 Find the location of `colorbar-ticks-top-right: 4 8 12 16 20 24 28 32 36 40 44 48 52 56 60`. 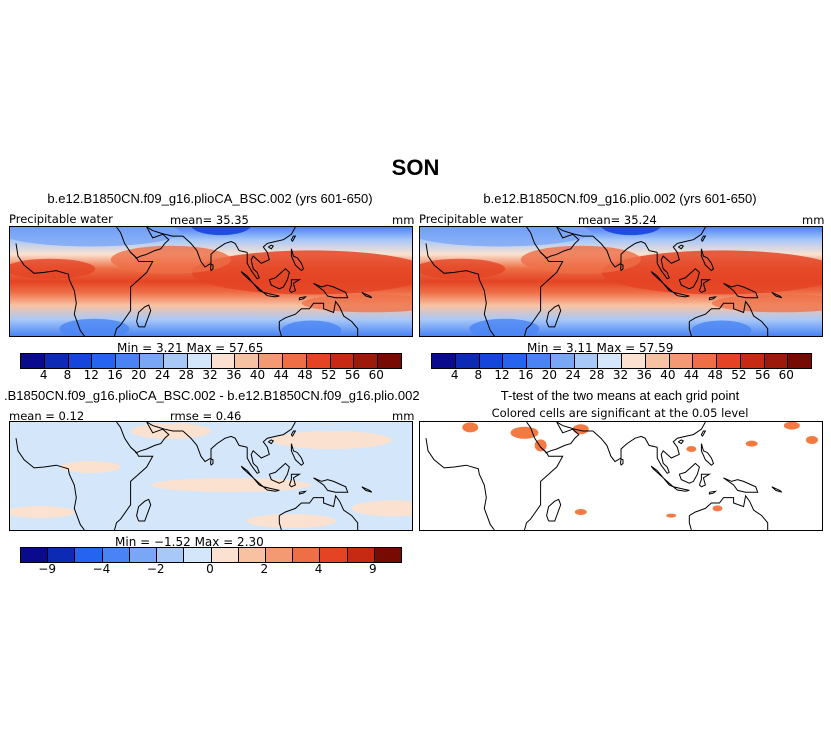

colorbar-ticks-top-right: 4 8 12 16 20 24 28 32 36 40 44 48 52 56 60 is located at coordinates (620, 376).